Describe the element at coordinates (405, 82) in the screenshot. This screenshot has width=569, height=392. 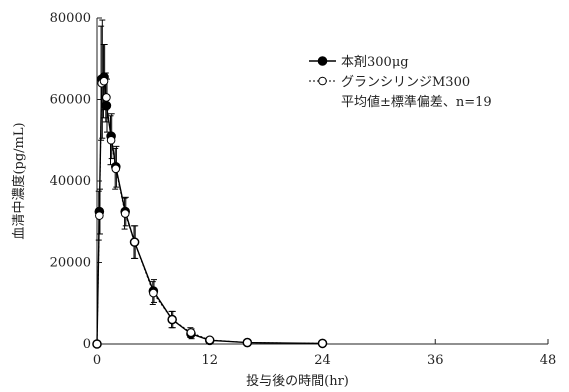
I see `legend-label-series-2: グランシリンジM300` at that location.